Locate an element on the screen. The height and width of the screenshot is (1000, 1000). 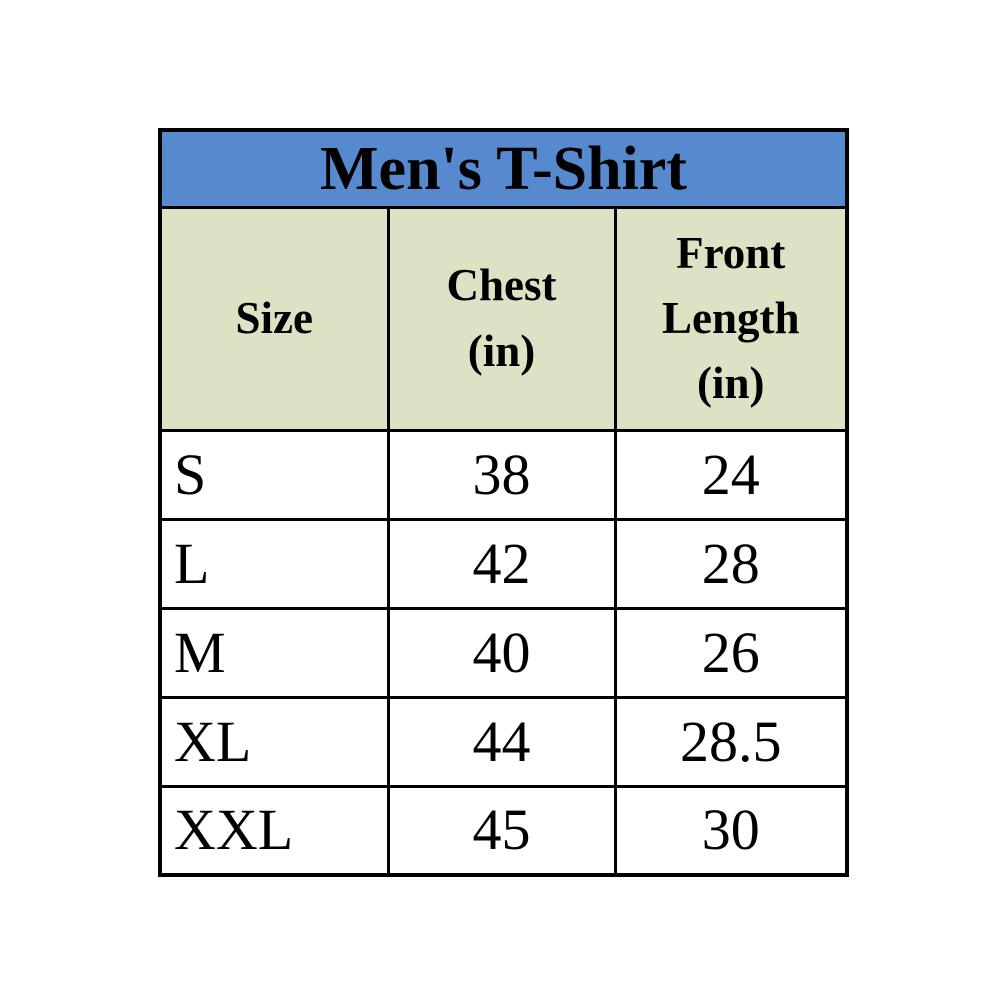
table-title: Men's T-Shirt is located at coordinates (503, 168).